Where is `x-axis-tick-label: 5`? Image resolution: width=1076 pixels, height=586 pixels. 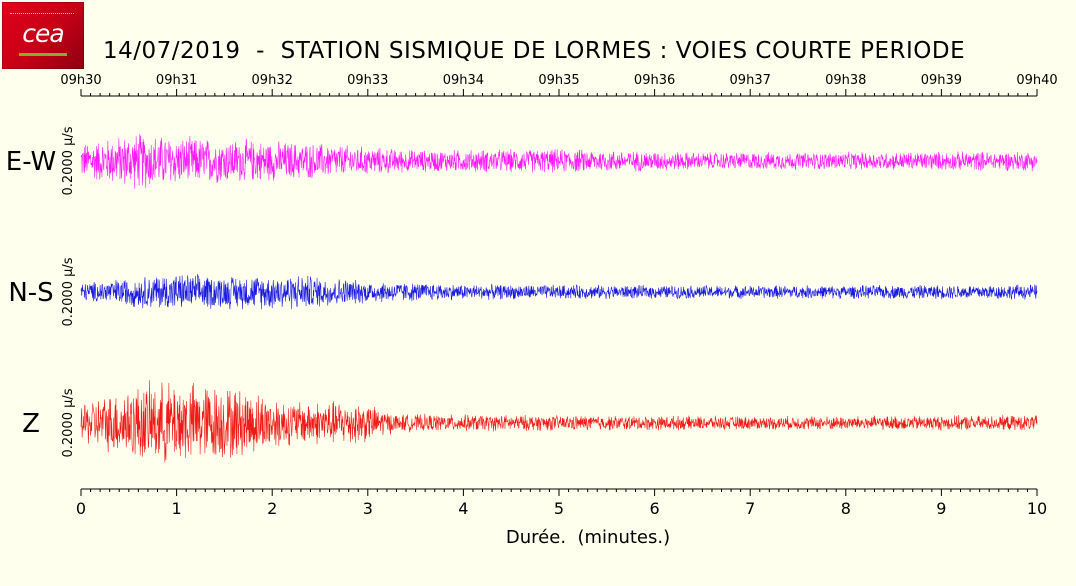
x-axis-tick-label: 5 is located at coordinates (559, 508).